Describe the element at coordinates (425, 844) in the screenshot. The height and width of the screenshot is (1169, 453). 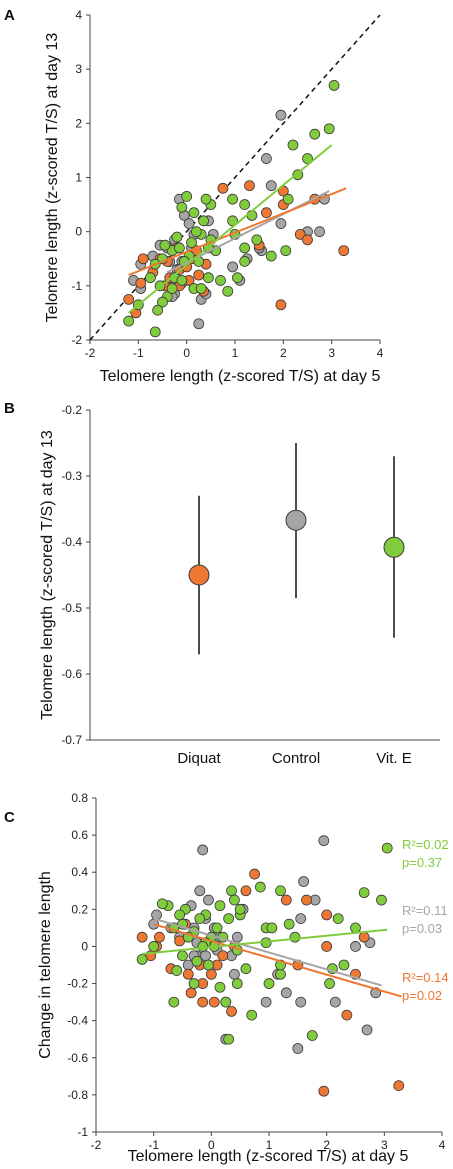
I see `stats-annotation-vite: R²=0.02` at that location.